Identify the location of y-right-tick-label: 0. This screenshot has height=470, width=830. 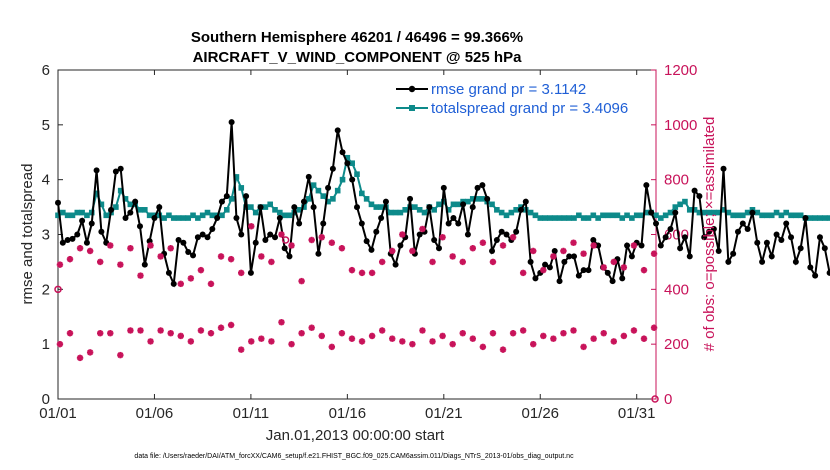
(668, 399).